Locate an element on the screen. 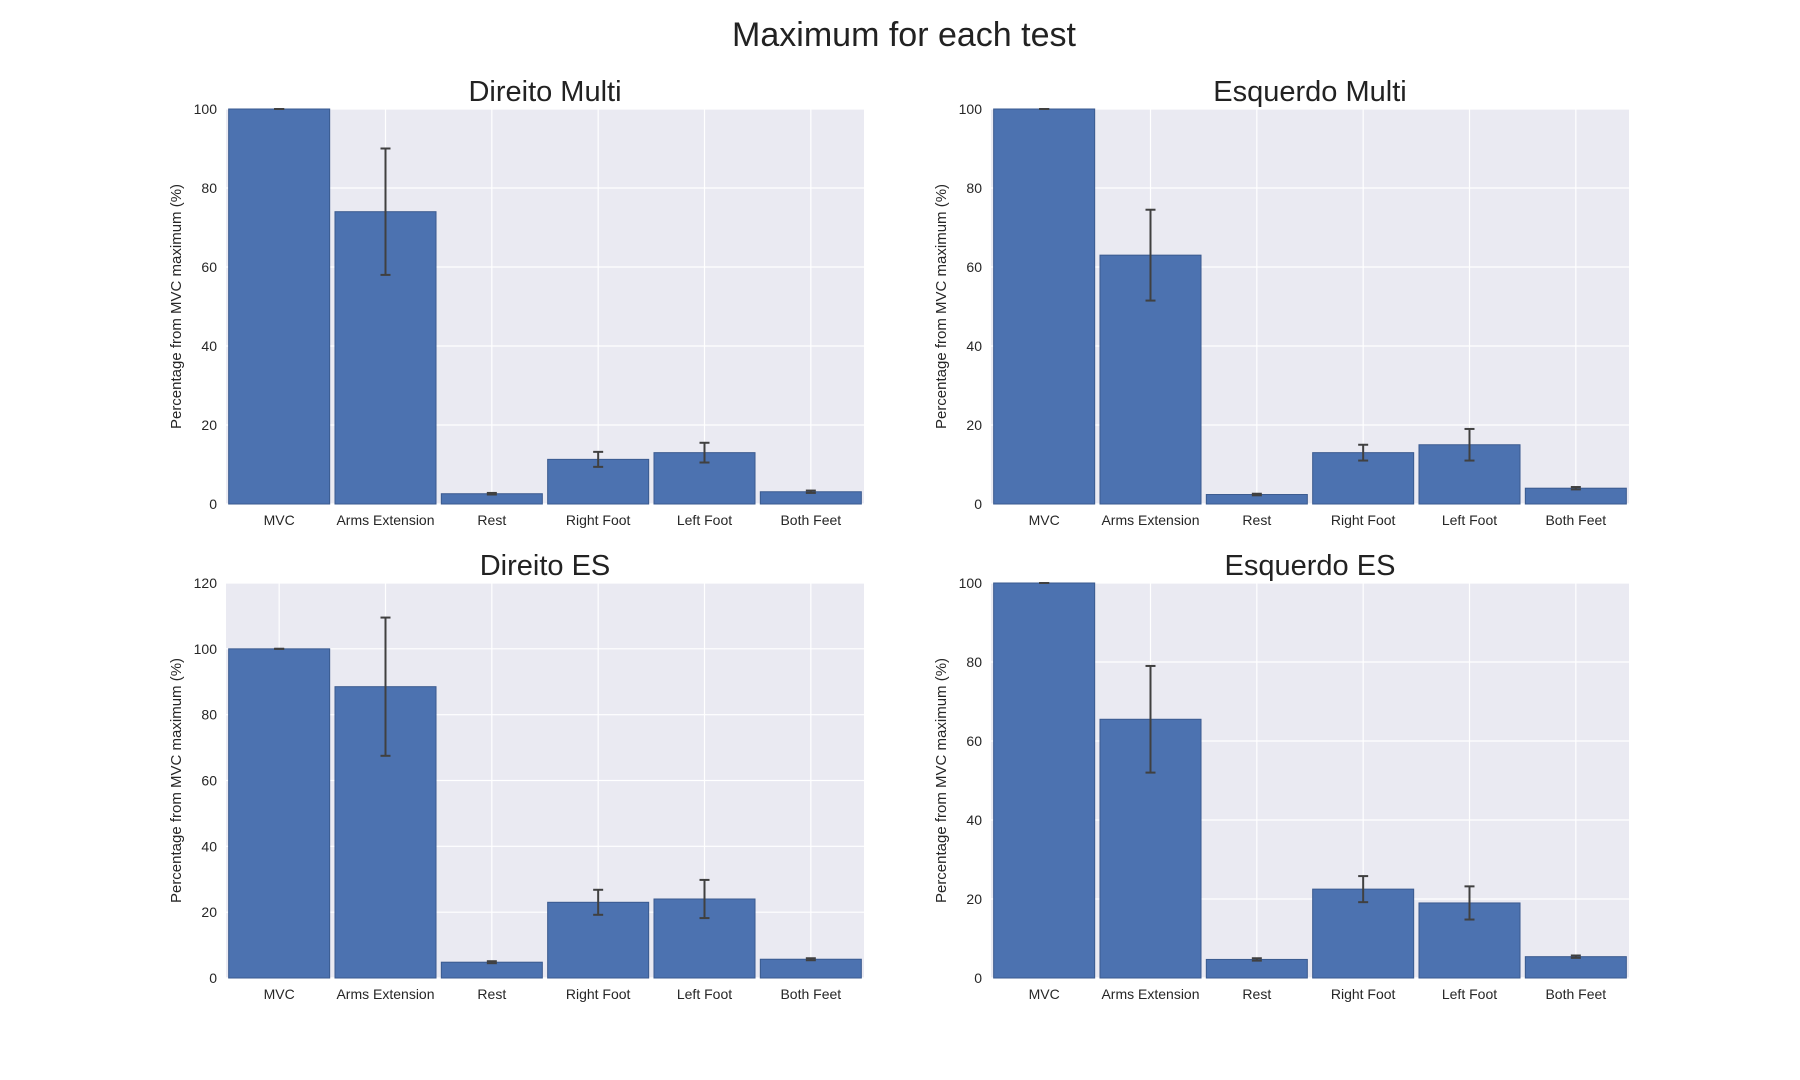 This screenshot has width=1800, height=1080. subplot-title: Direito Multi is located at coordinates (544, 92).